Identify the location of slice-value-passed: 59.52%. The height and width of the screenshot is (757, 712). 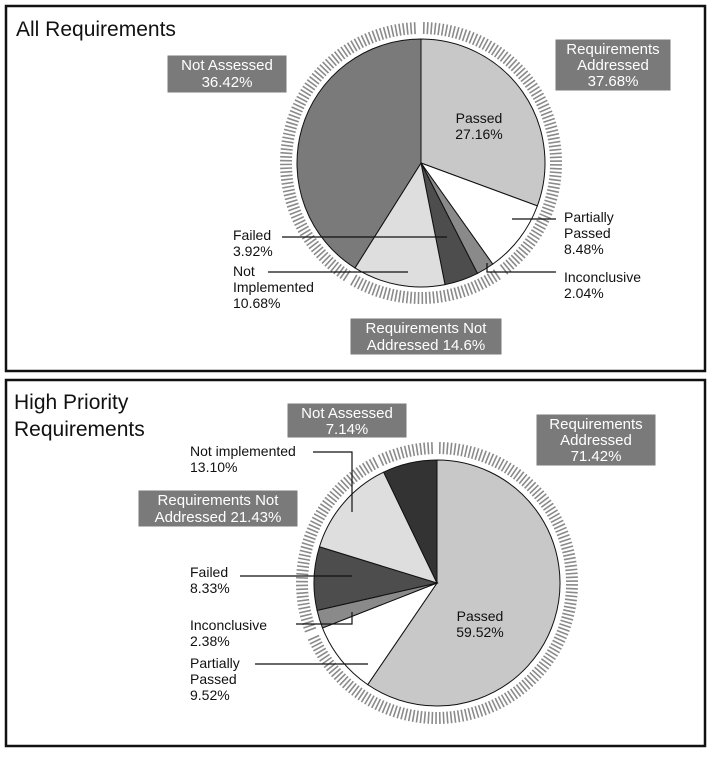
(479, 632).